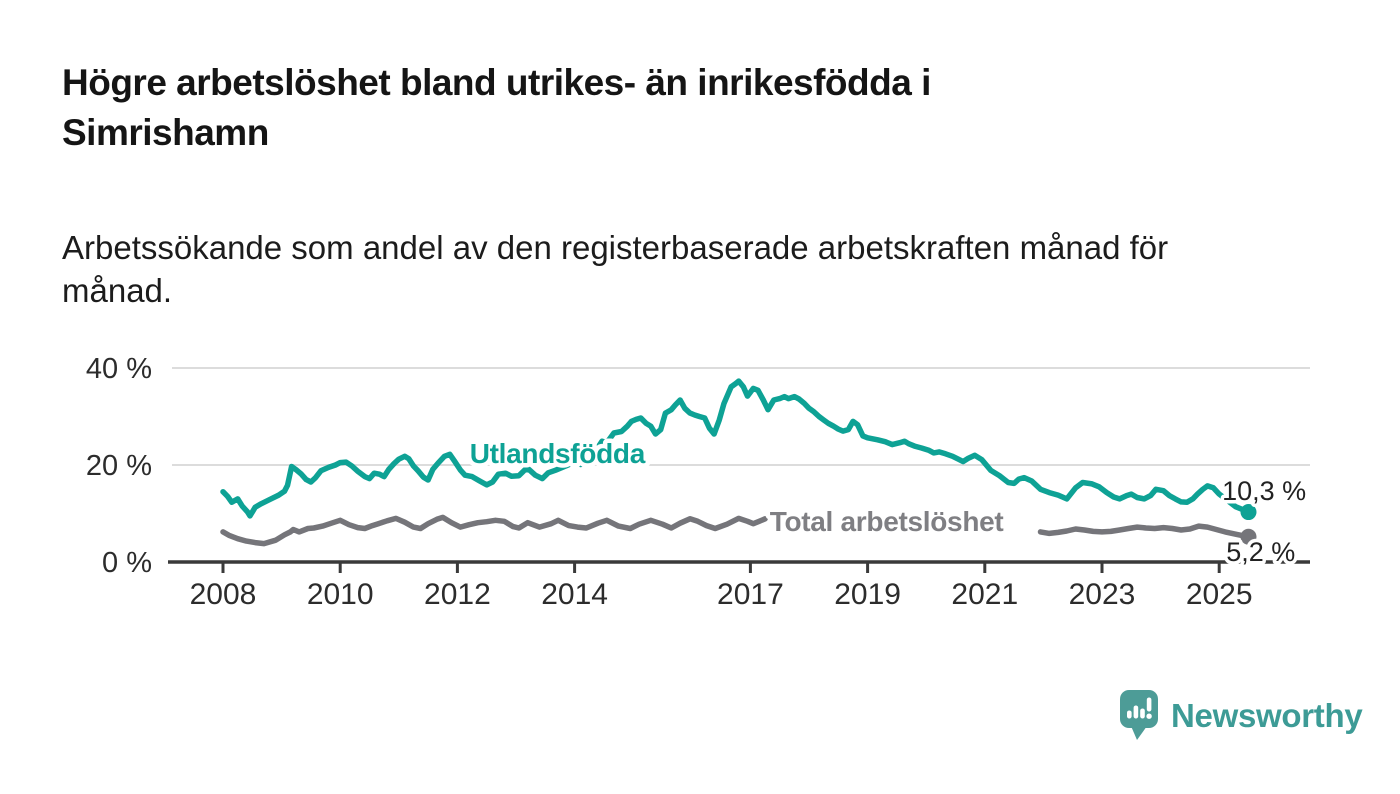 The width and height of the screenshot is (1400, 794). What do you see at coordinates (1267, 715) in the screenshot?
I see `newsworthy-logo-text: Newsworthy` at bounding box center [1267, 715].